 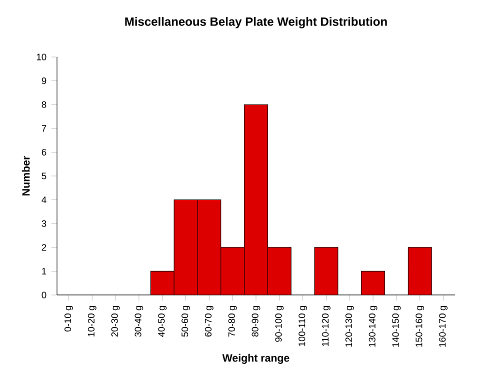 What do you see at coordinates (186, 321) in the screenshot?
I see `x-tick-label: 50-60 g` at bounding box center [186, 321].